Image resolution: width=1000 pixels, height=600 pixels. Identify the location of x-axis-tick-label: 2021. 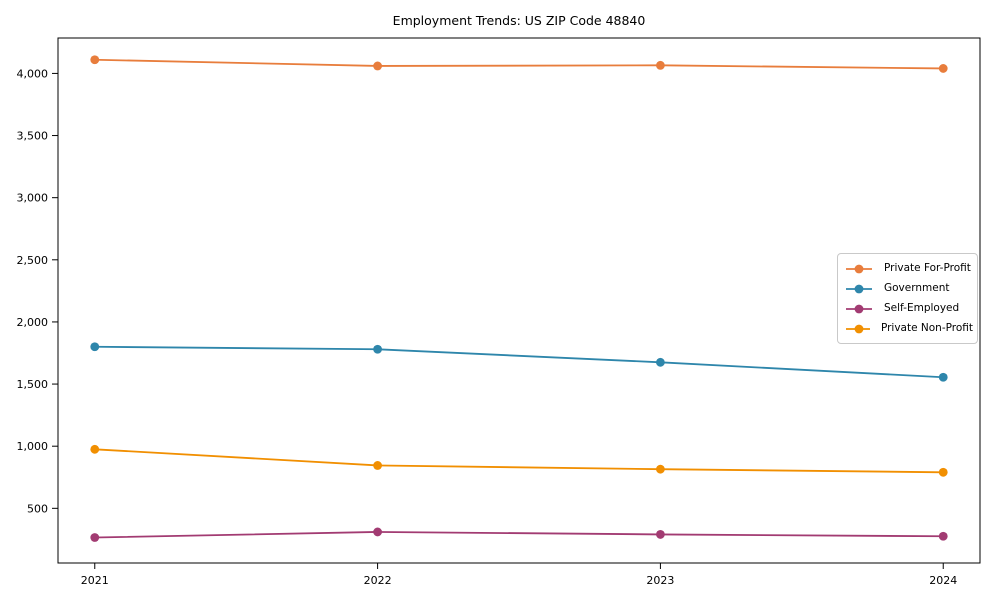
(95, 580).